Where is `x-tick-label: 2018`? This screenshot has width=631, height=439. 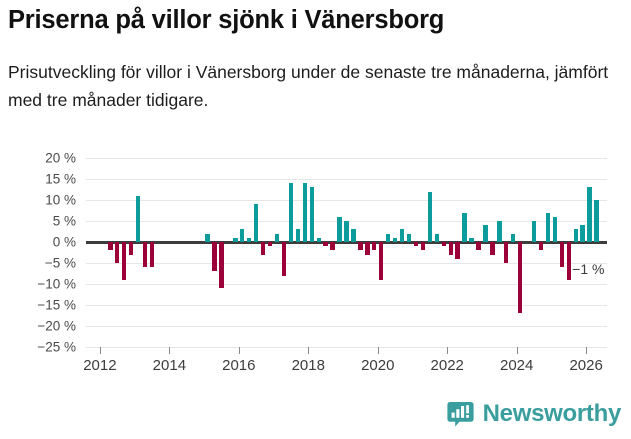
x-tick-label: 2018 is located at coordinates (308, 365).